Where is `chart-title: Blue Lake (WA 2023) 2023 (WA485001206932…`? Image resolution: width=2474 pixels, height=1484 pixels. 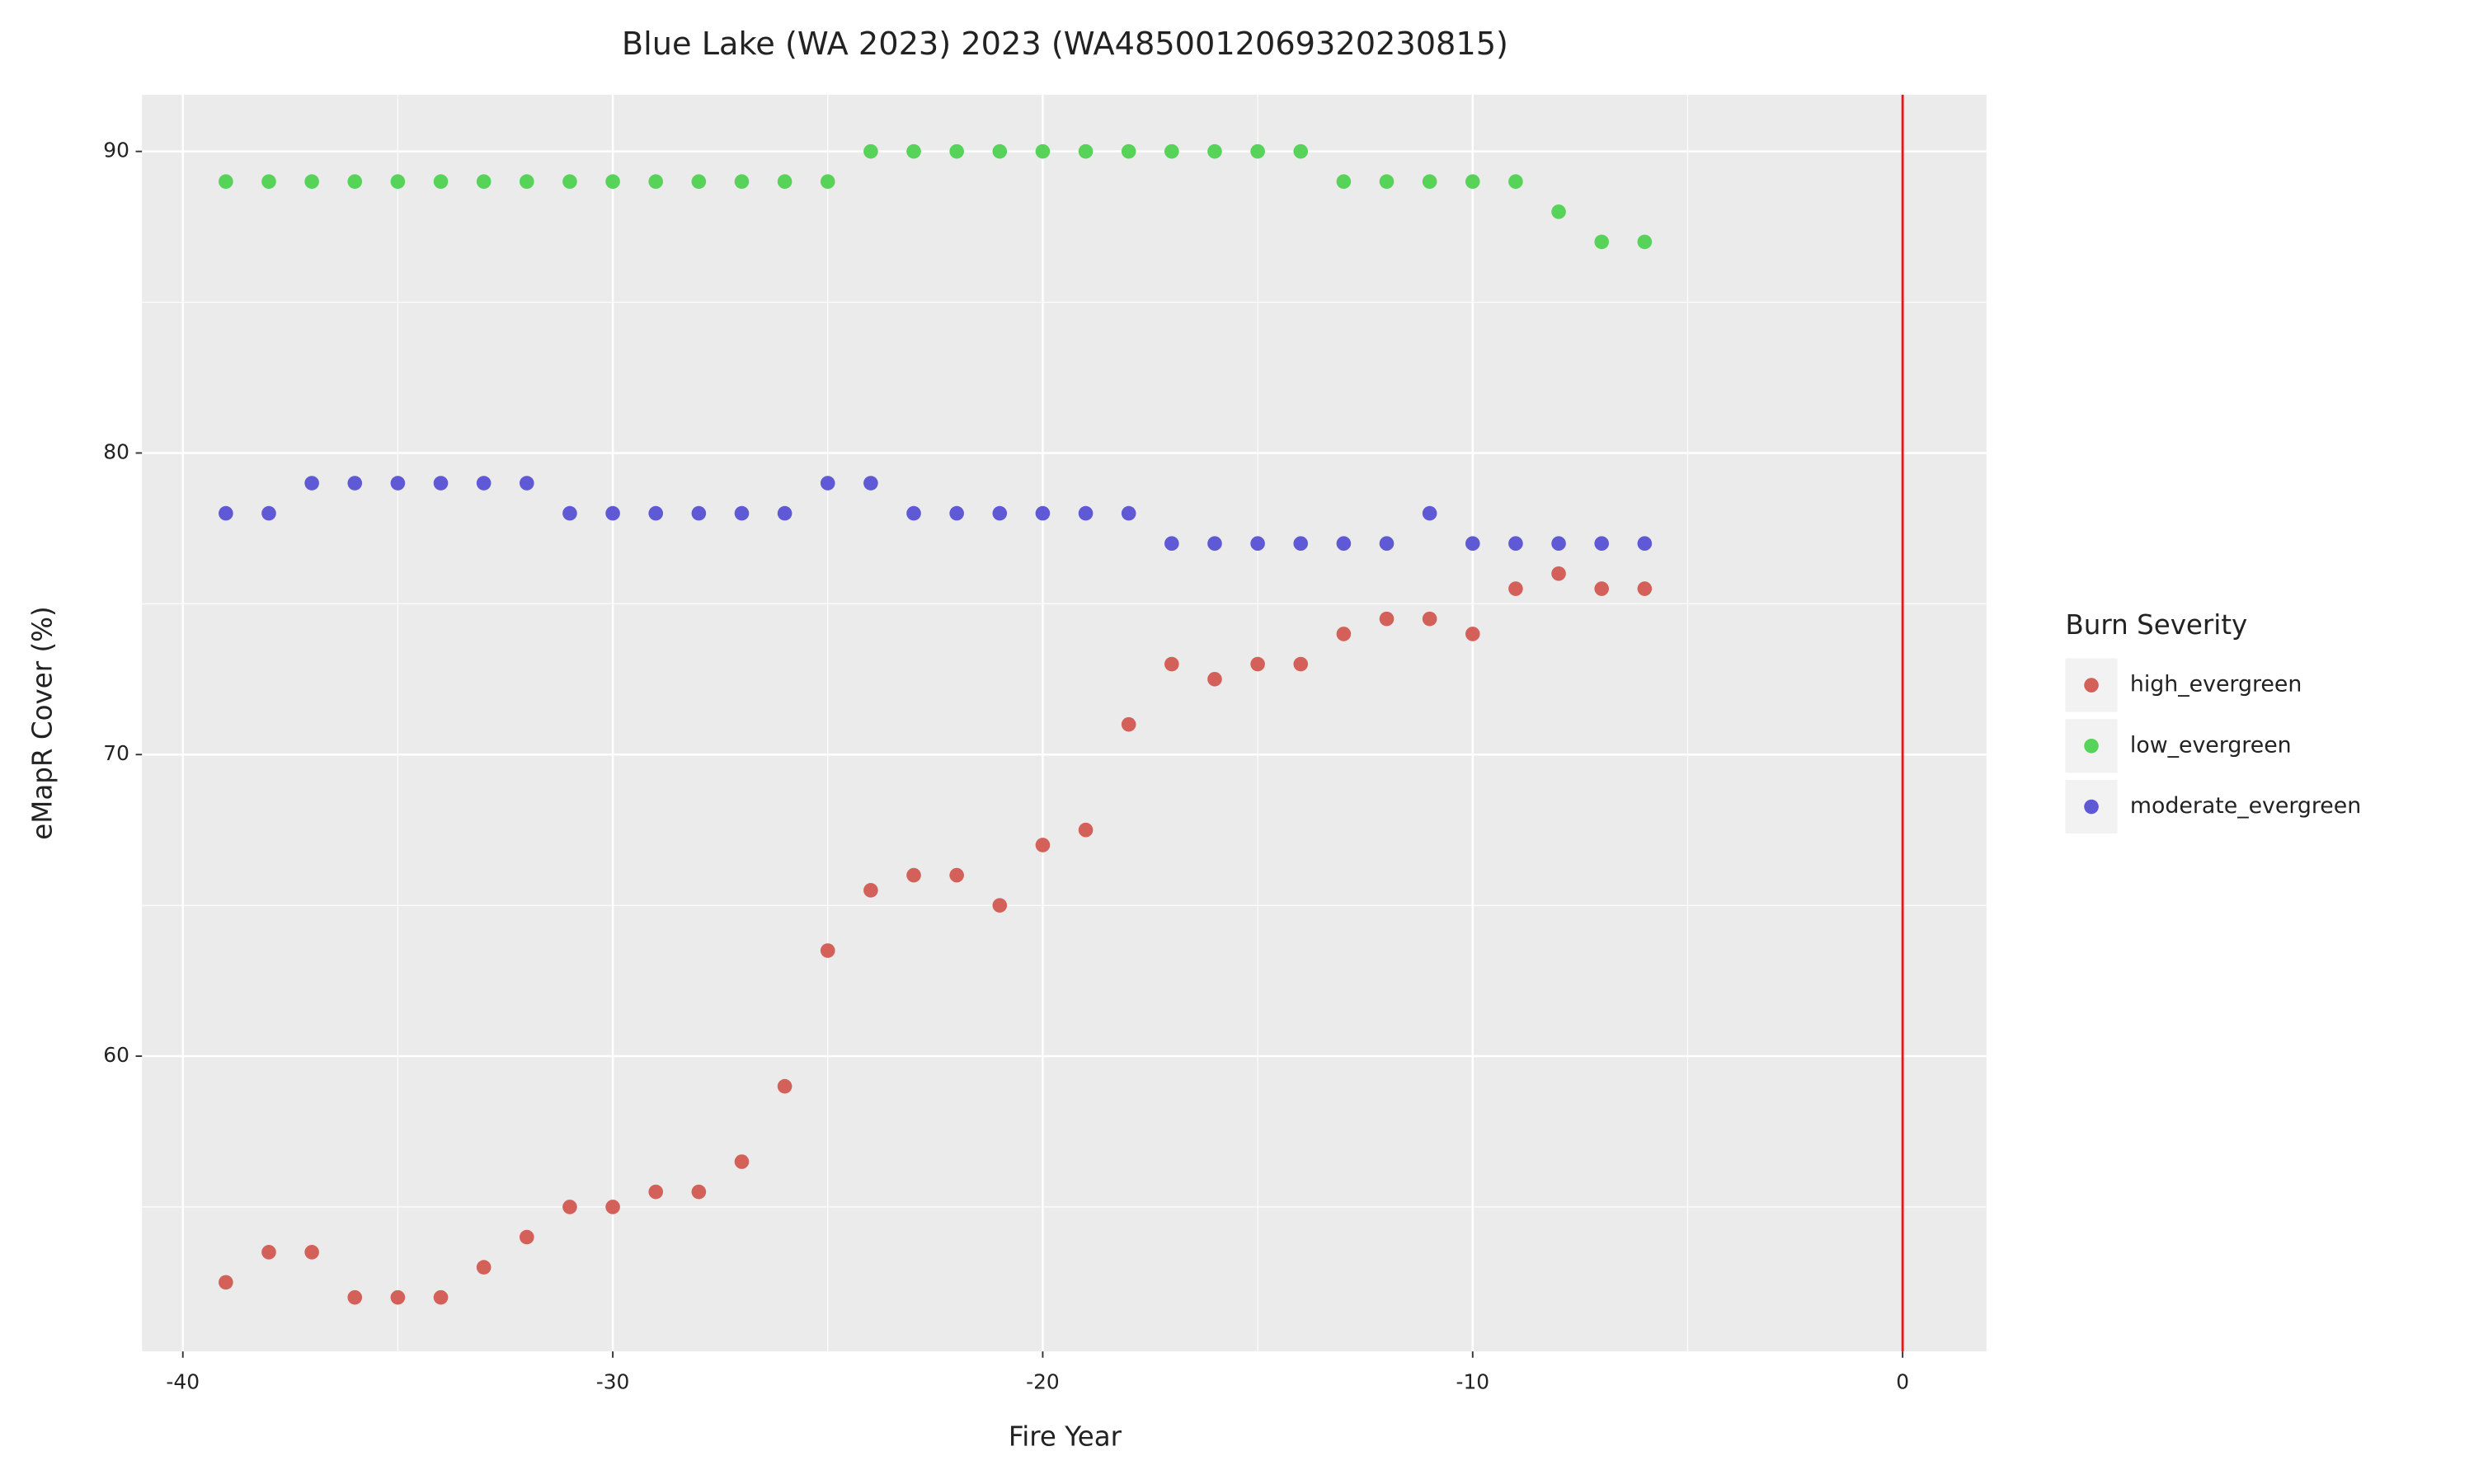
chart-title: Blue Lake (WA 2023) 2023 (WA485001206932… is located at coordinates (1065, 44).